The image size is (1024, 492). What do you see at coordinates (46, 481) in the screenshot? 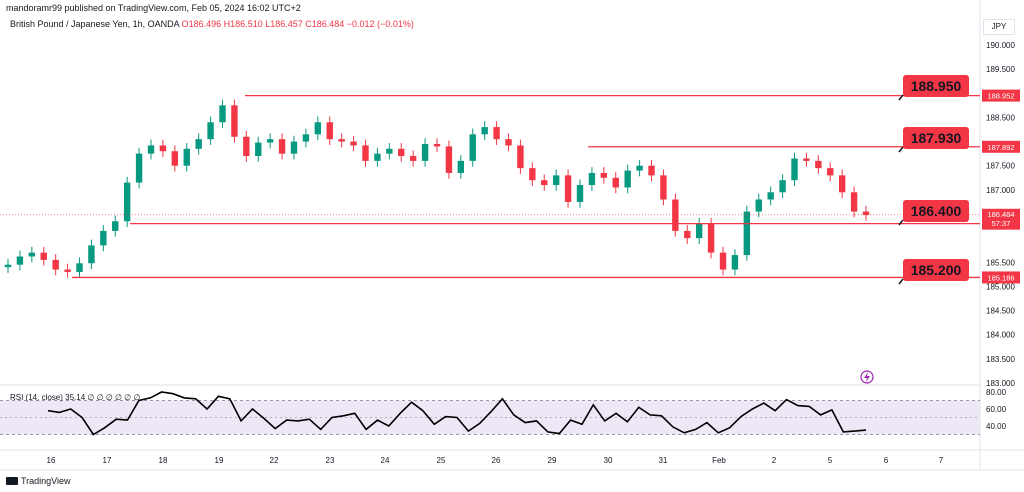
I see `brand-name: TradingView` at bounding box center [46, 481].